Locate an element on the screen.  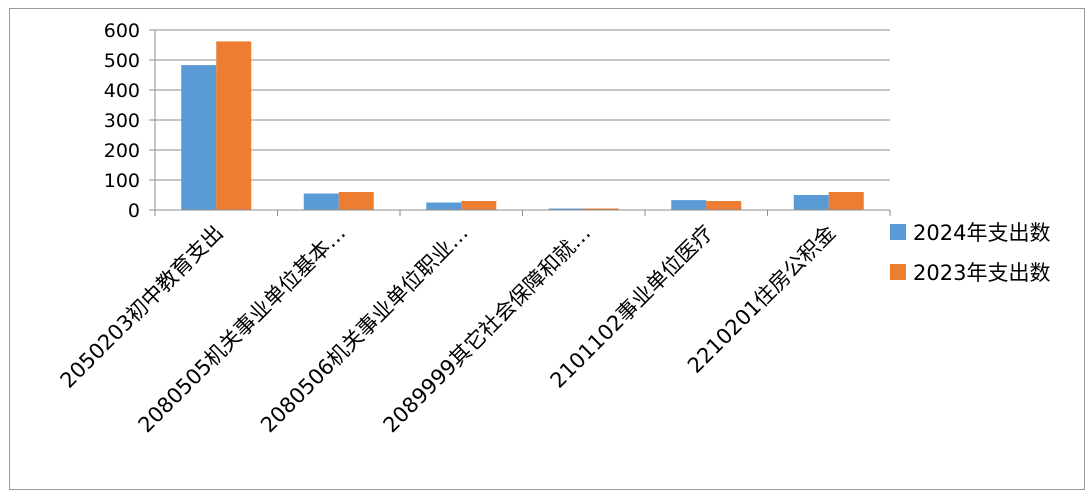
y-tick-label: 500 is located at coordinates (122, 61).